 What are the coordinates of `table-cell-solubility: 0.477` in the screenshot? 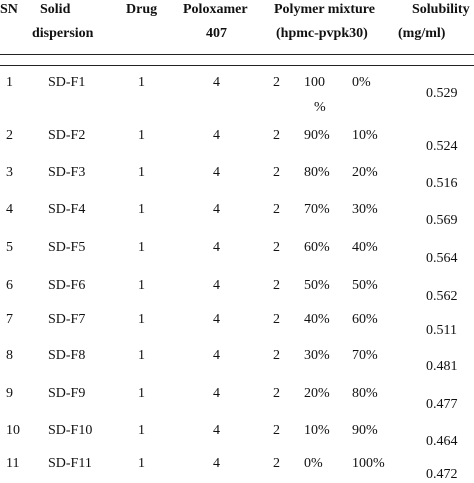 It's located at (442, 404).